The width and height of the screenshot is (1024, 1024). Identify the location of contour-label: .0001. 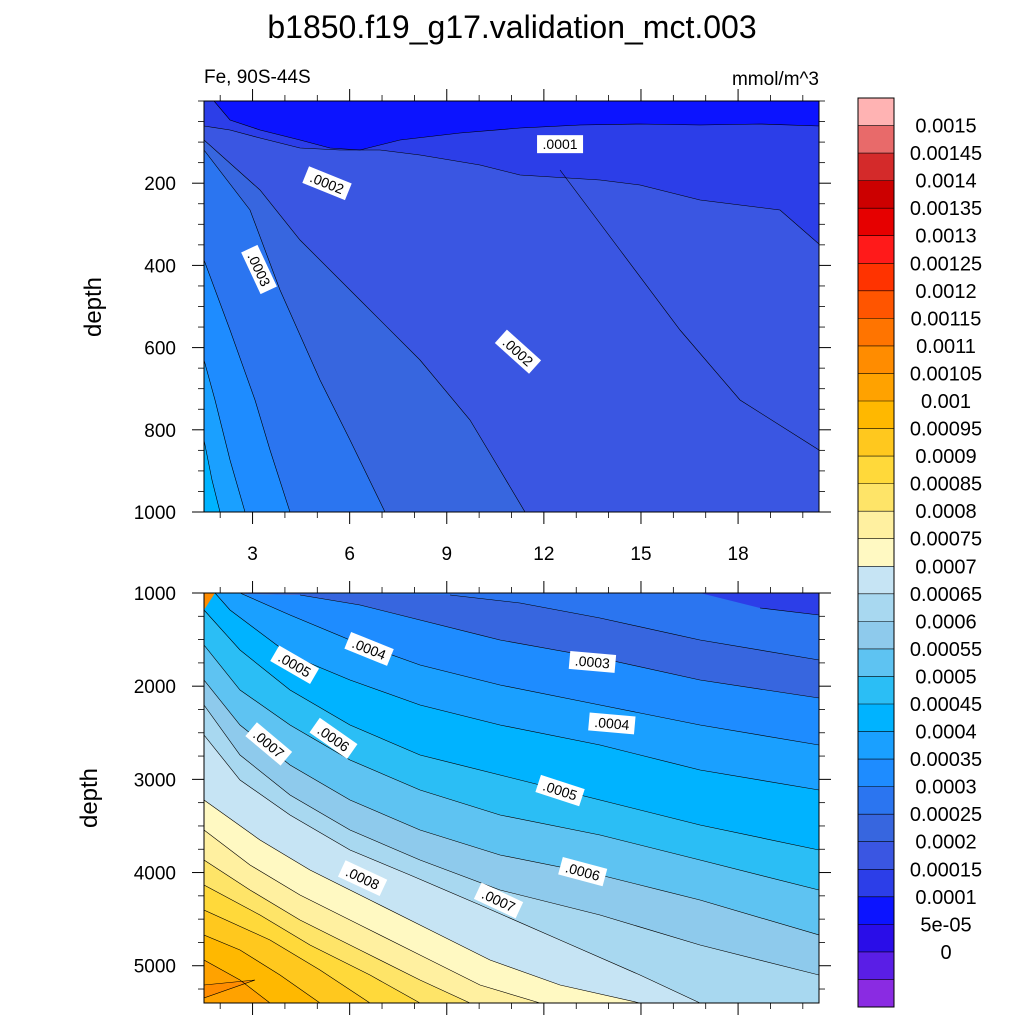
(560, 144).